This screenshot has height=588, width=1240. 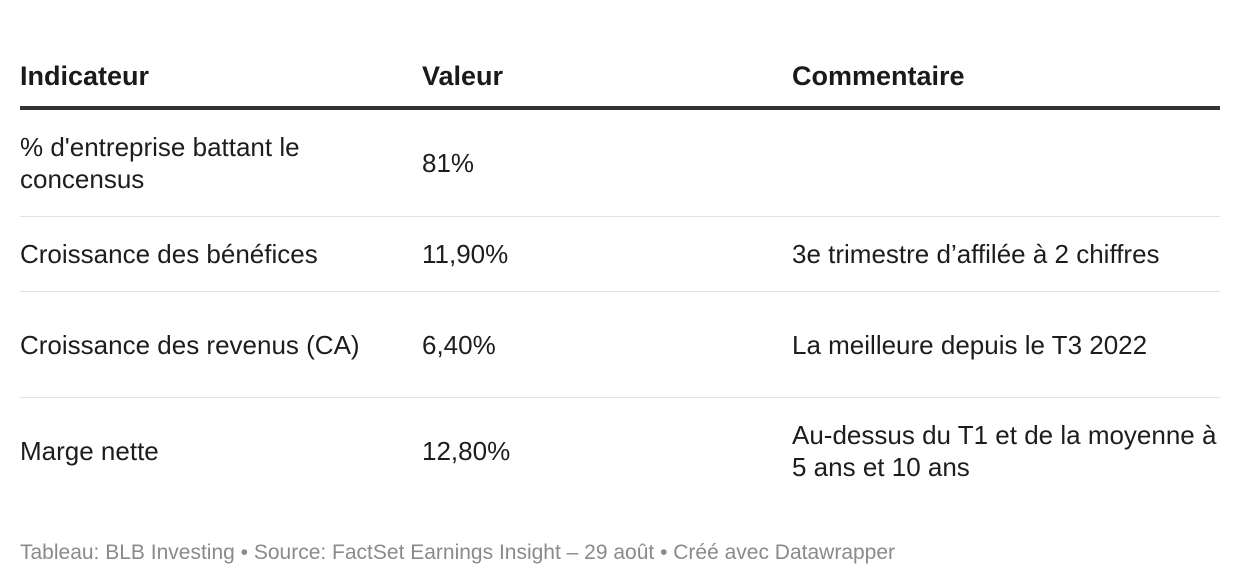 What do you see at coordinates (1006, 344) in the screenshot?
I see `cell-comment: La meilleure depuis le T3 2022` at bounding box center [1006, 344].